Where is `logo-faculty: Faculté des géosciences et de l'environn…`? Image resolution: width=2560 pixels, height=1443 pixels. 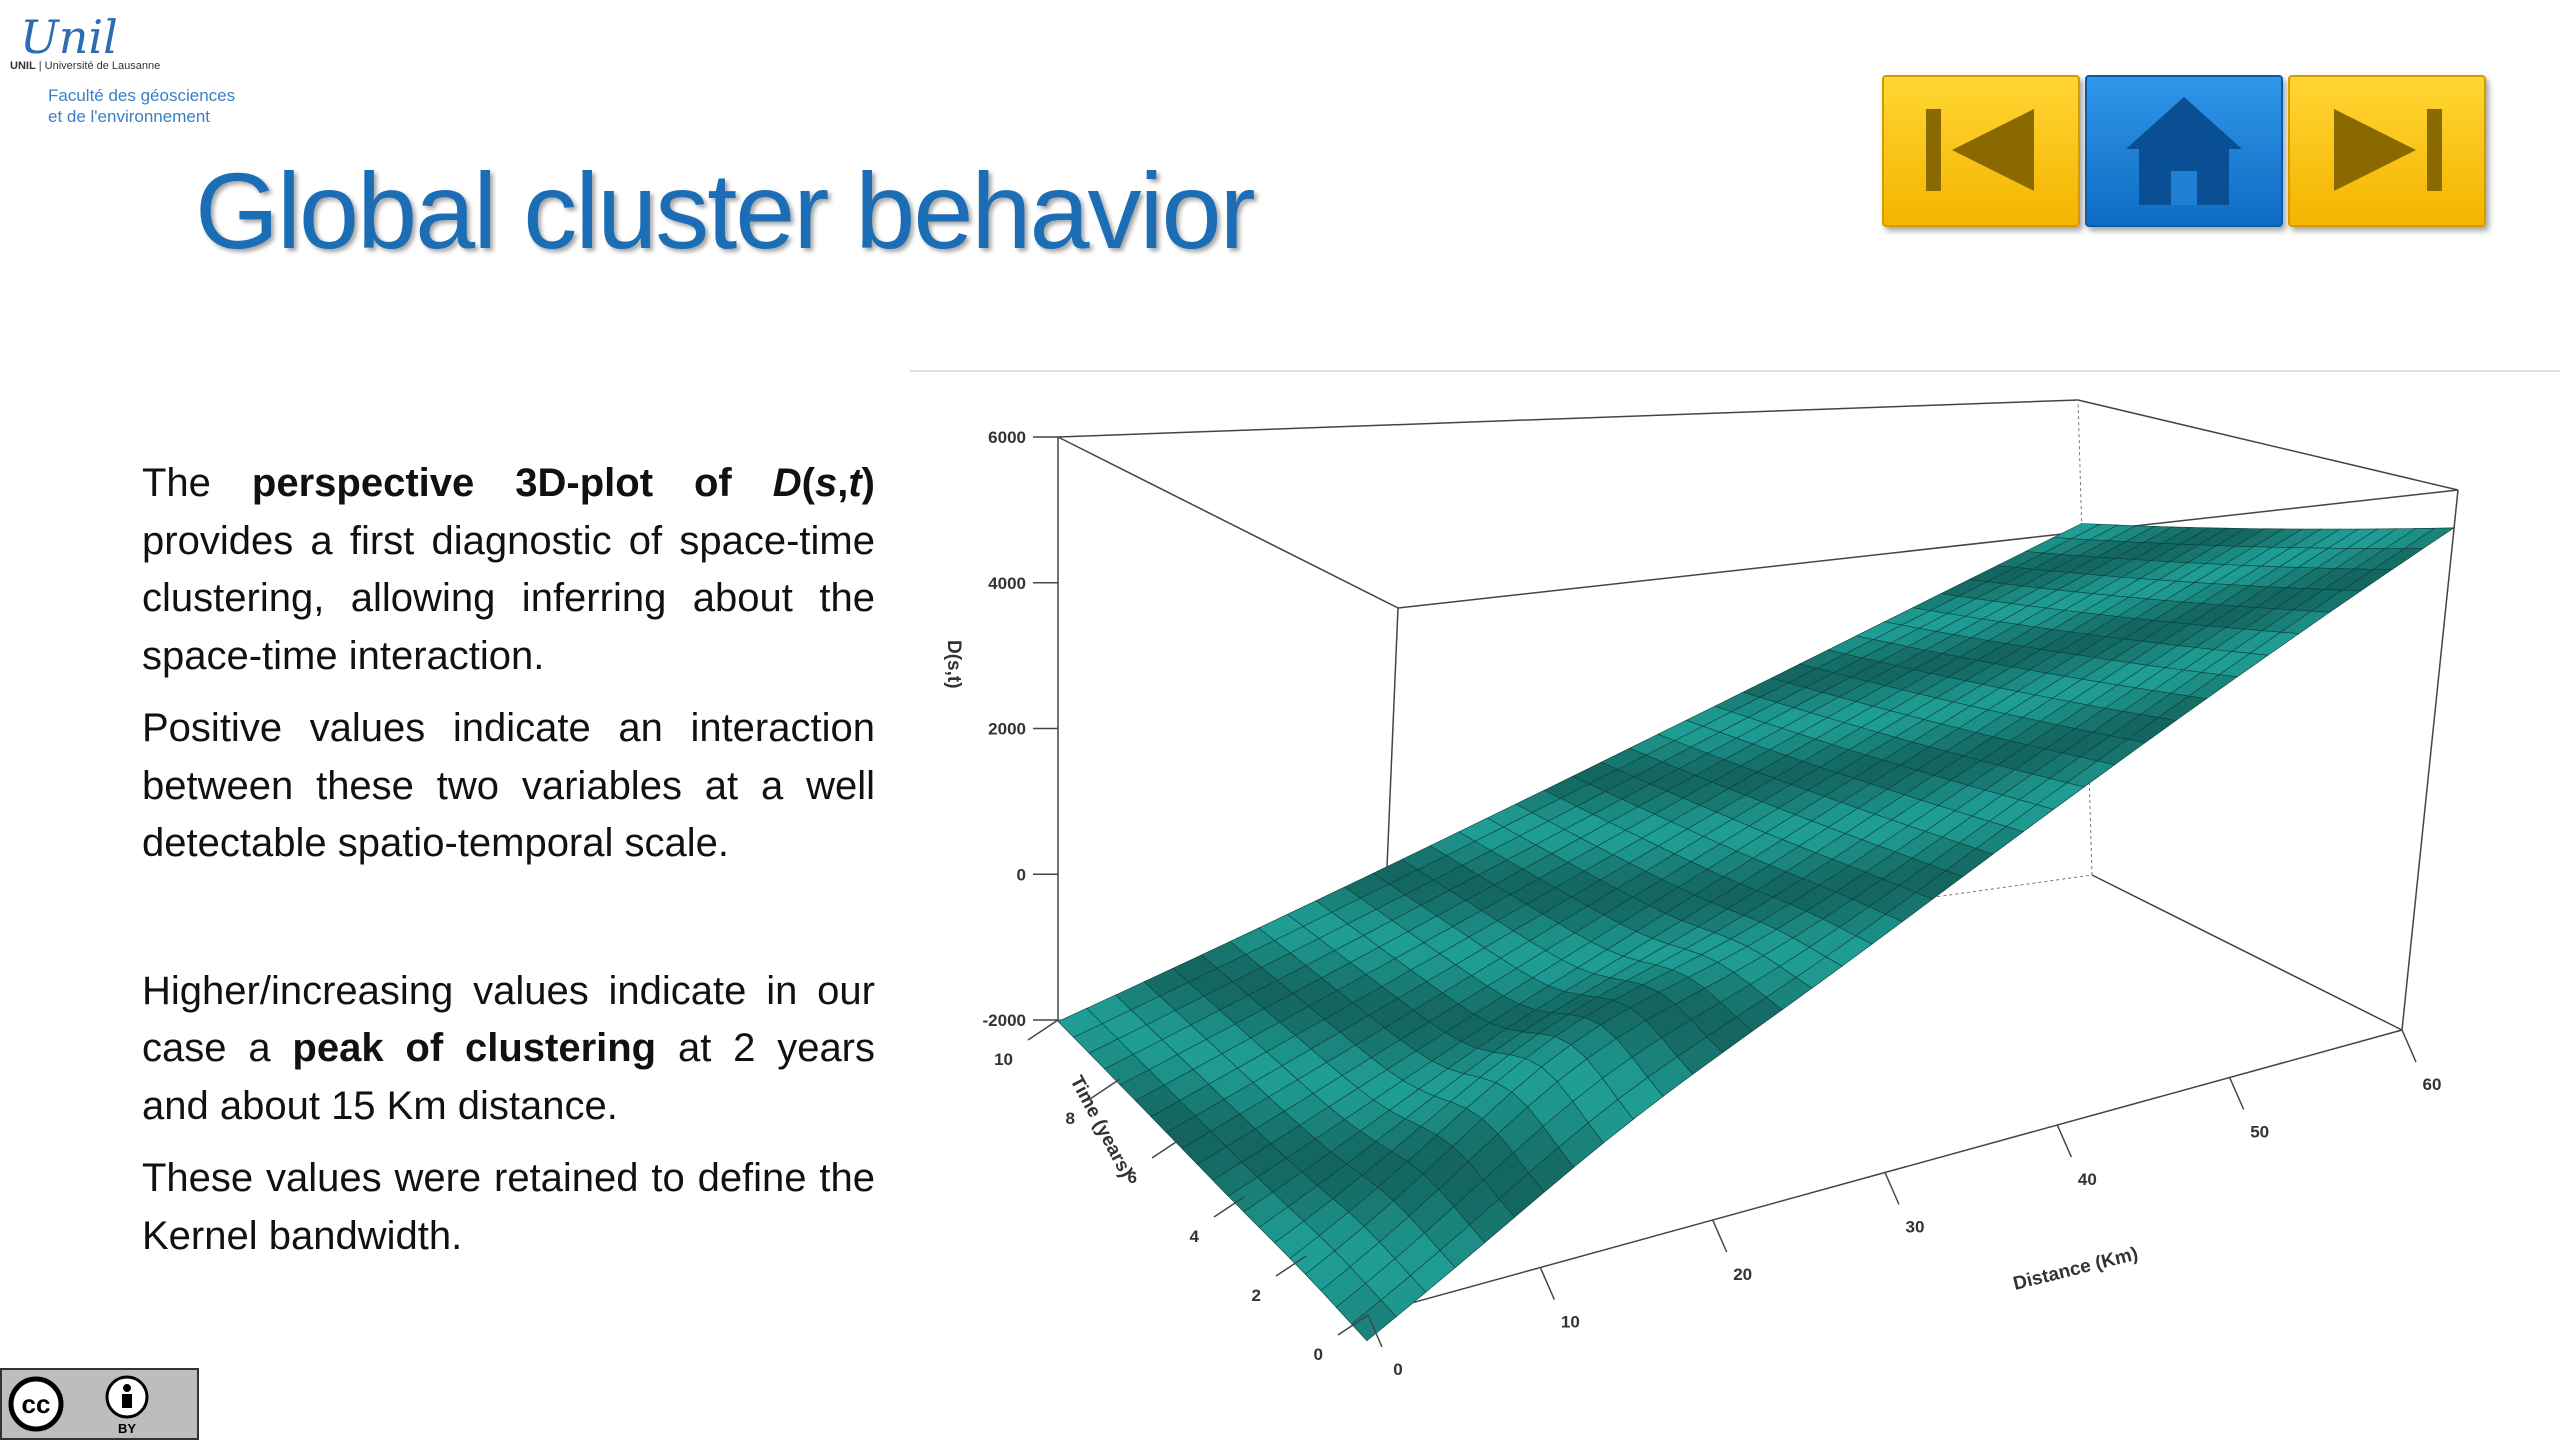 logo-faculty: Faculté des géosciences et de l'environn… is located at coordinates (142, 106).